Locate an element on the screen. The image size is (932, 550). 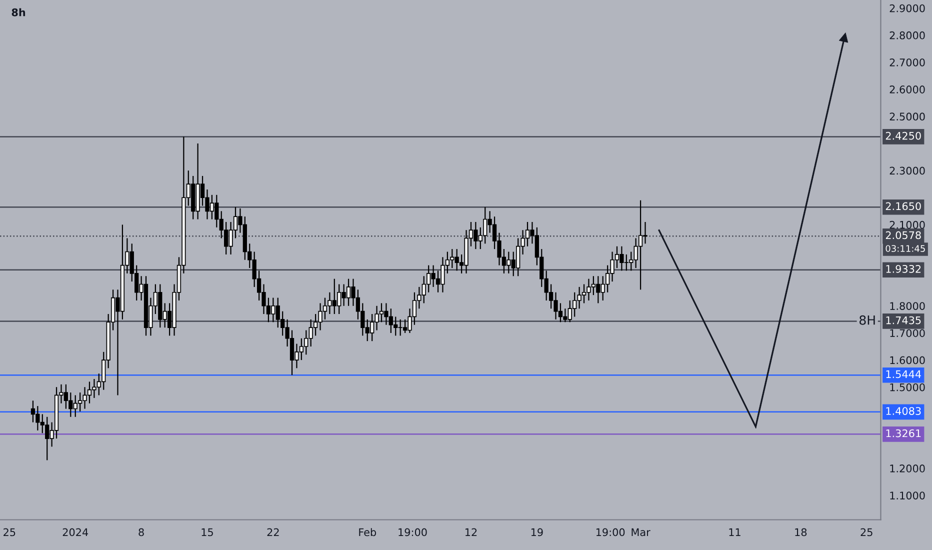
ref-line-label: 2.0578 is located at coordinates (903, 235).